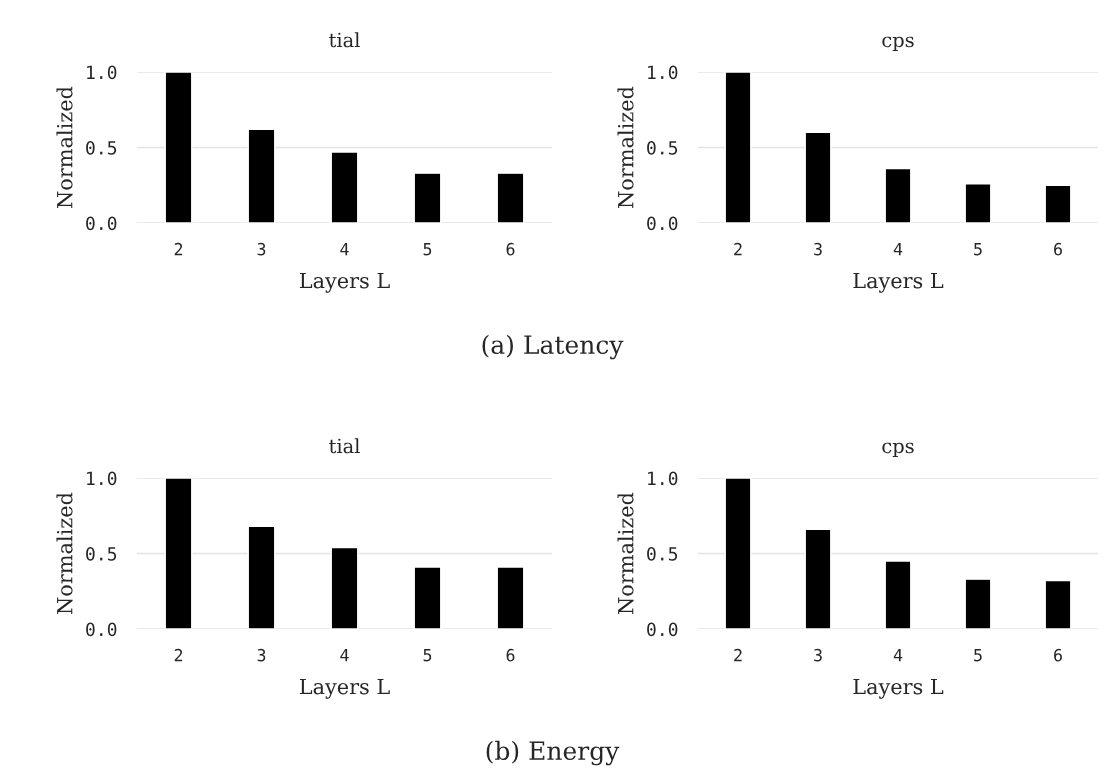  What do you see at coordinates (553, 753) in the screenshot?
I see `text: (b) Energy` at bounding box center [553, 753].